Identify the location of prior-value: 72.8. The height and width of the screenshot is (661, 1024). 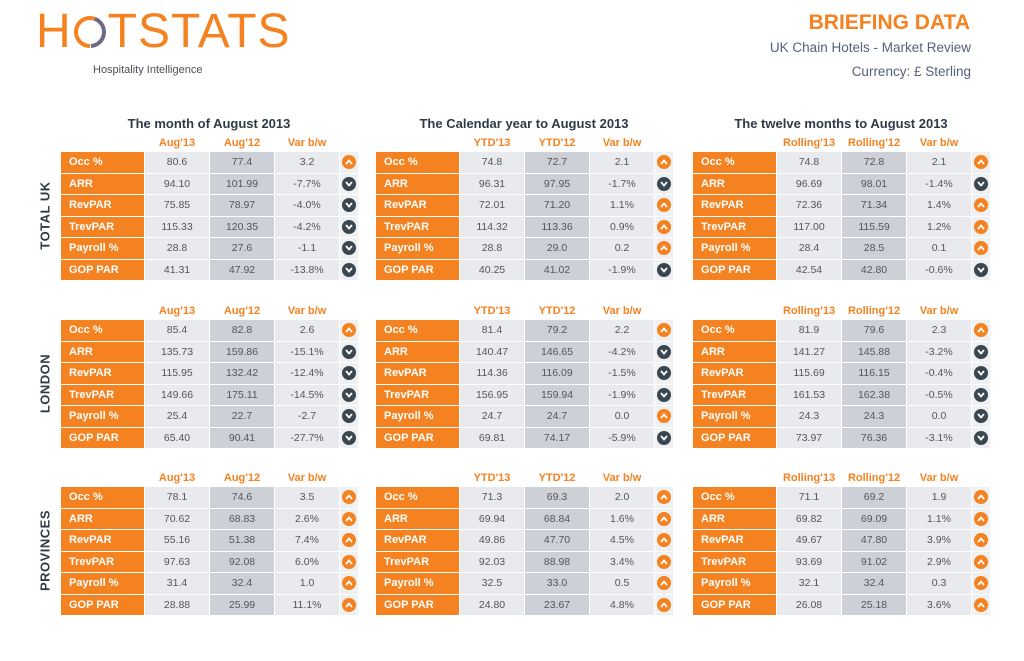
(874, 162).